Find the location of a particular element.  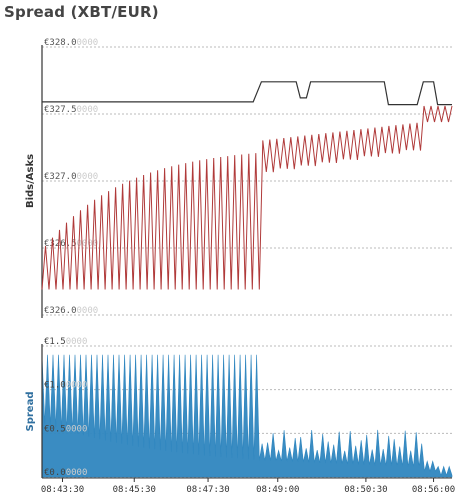

top-tick-label-4: €326.00000 is located at coordinates (71, 311).